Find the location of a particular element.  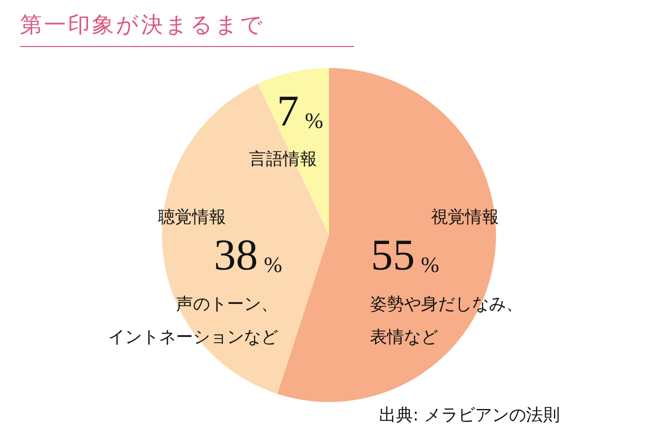

source-note: 出典: メラビアンの法則 is located at coordinates (469, 415).